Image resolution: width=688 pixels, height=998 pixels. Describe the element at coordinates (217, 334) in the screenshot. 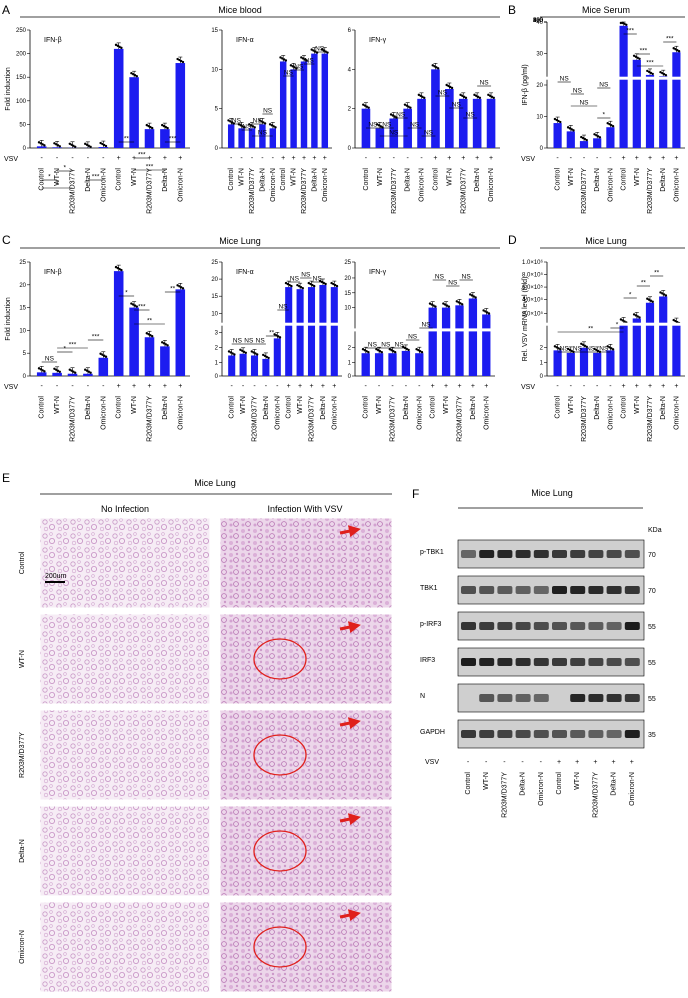

I see `y-tick-label: 3` at that location.